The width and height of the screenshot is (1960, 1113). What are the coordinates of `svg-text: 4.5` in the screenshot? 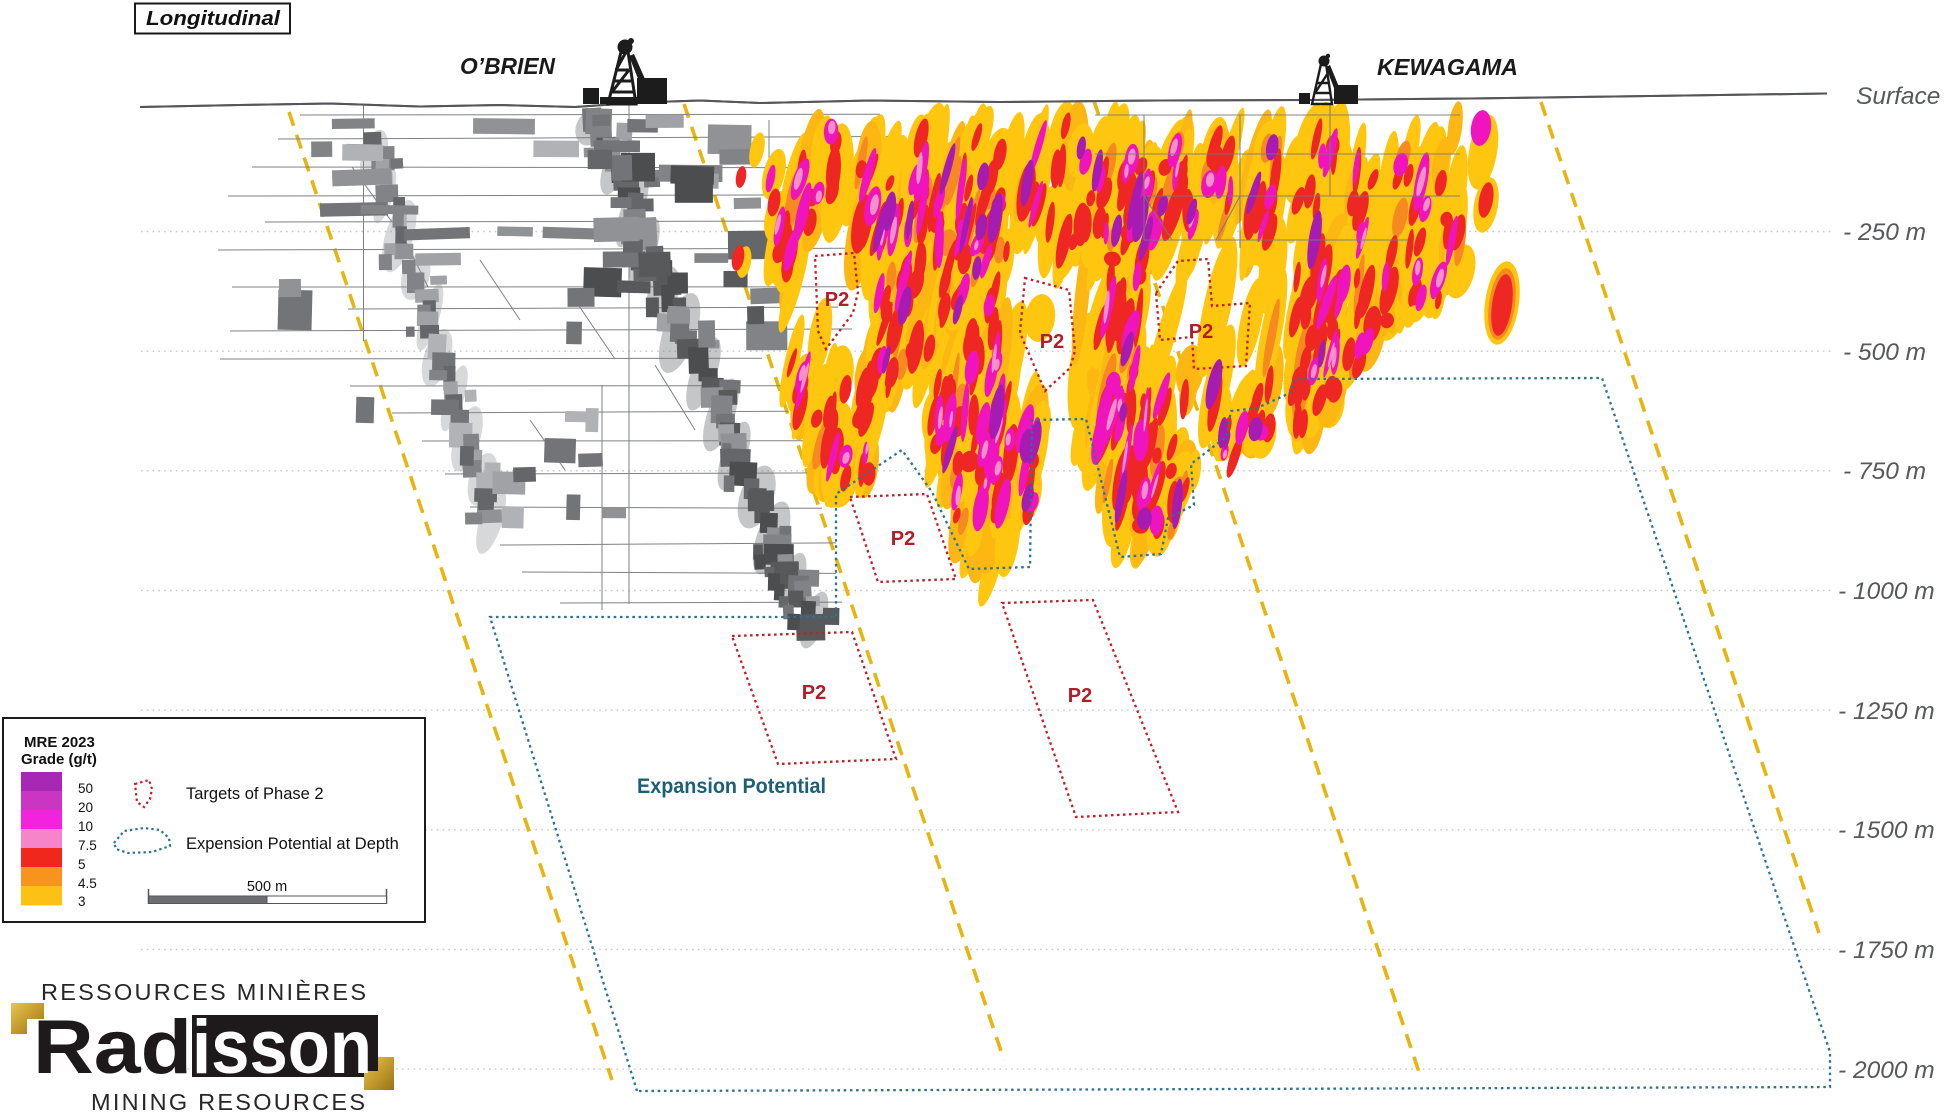 It's located at (87, 883).